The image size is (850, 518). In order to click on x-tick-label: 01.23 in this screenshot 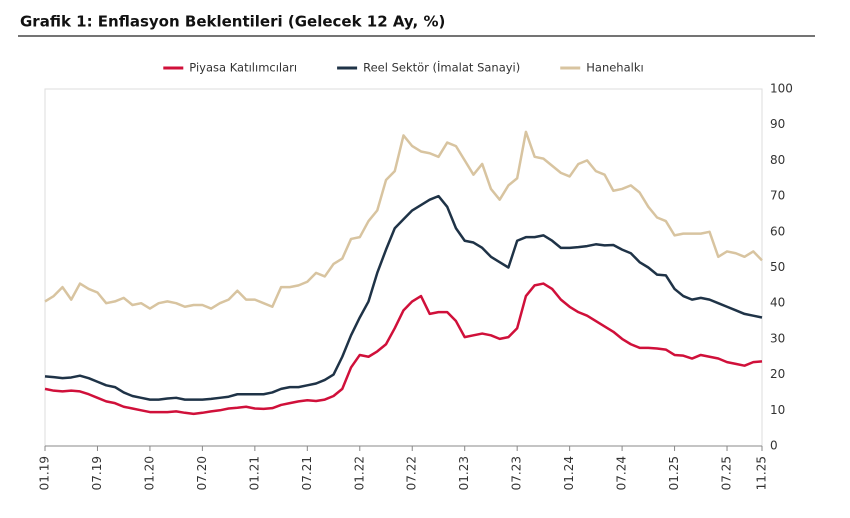, I will do `click(464, 473)`.